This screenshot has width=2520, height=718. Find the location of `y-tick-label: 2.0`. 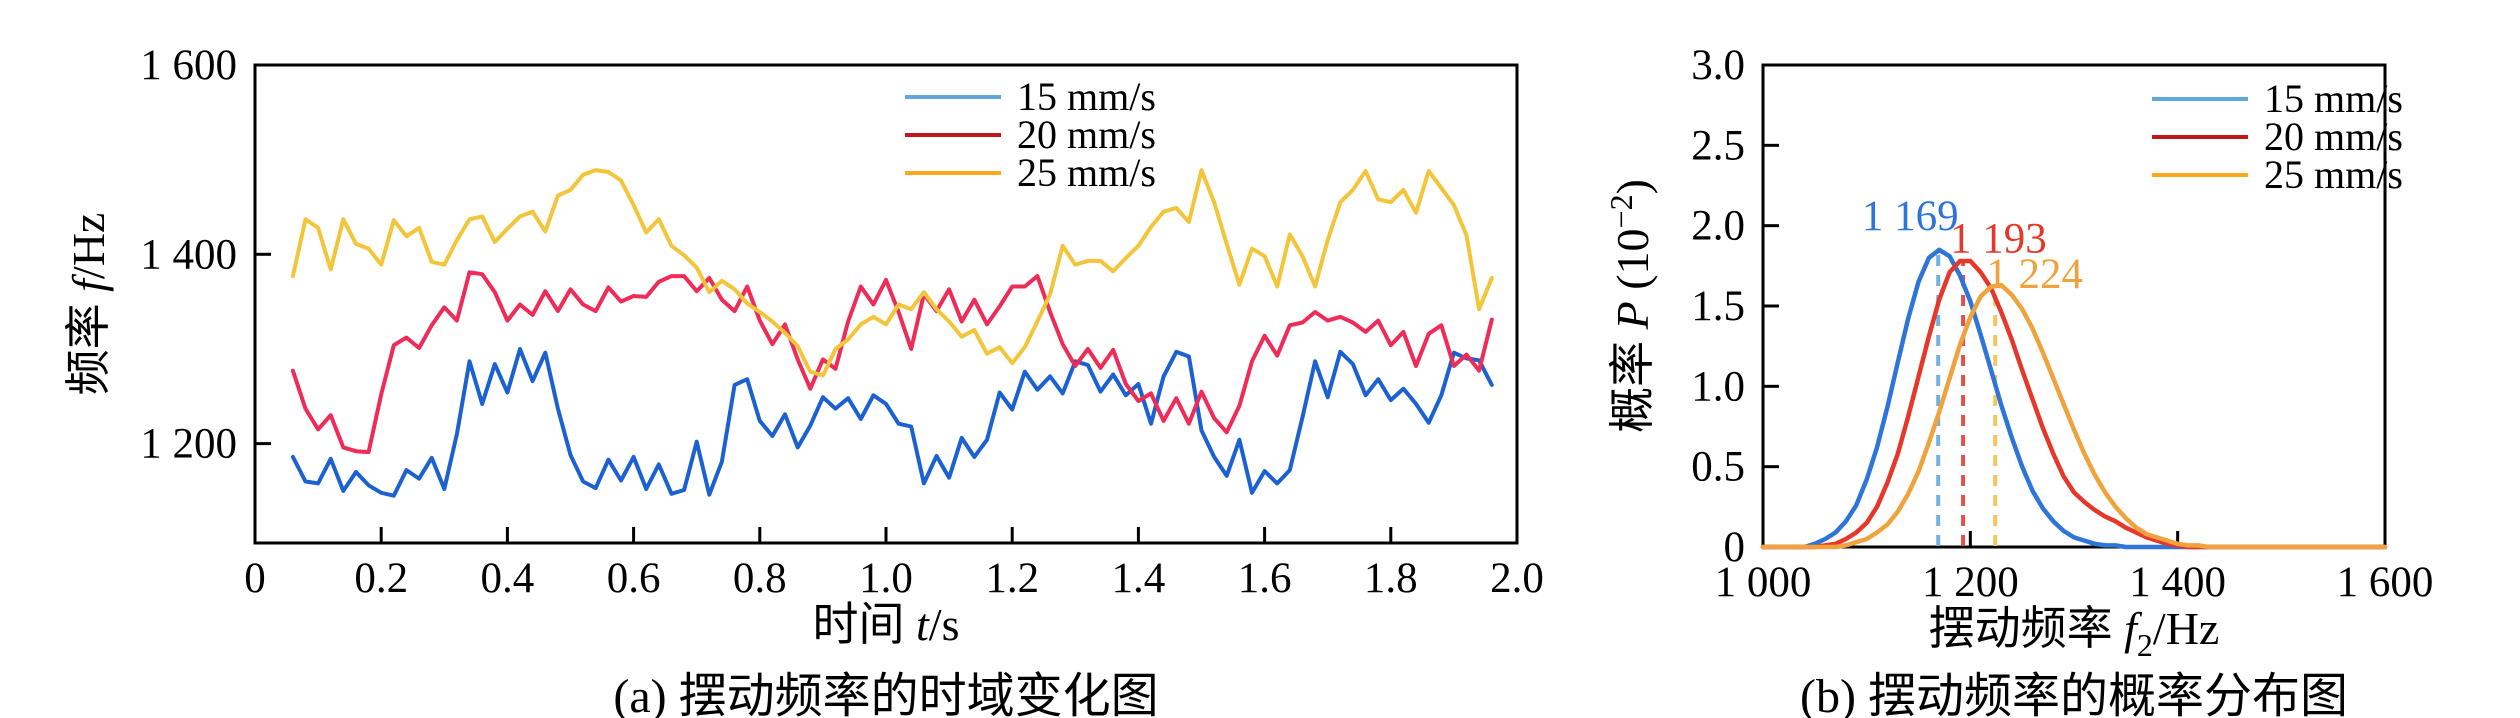

y-tick-label: 2.0 is located at coordinates (1718, 226).